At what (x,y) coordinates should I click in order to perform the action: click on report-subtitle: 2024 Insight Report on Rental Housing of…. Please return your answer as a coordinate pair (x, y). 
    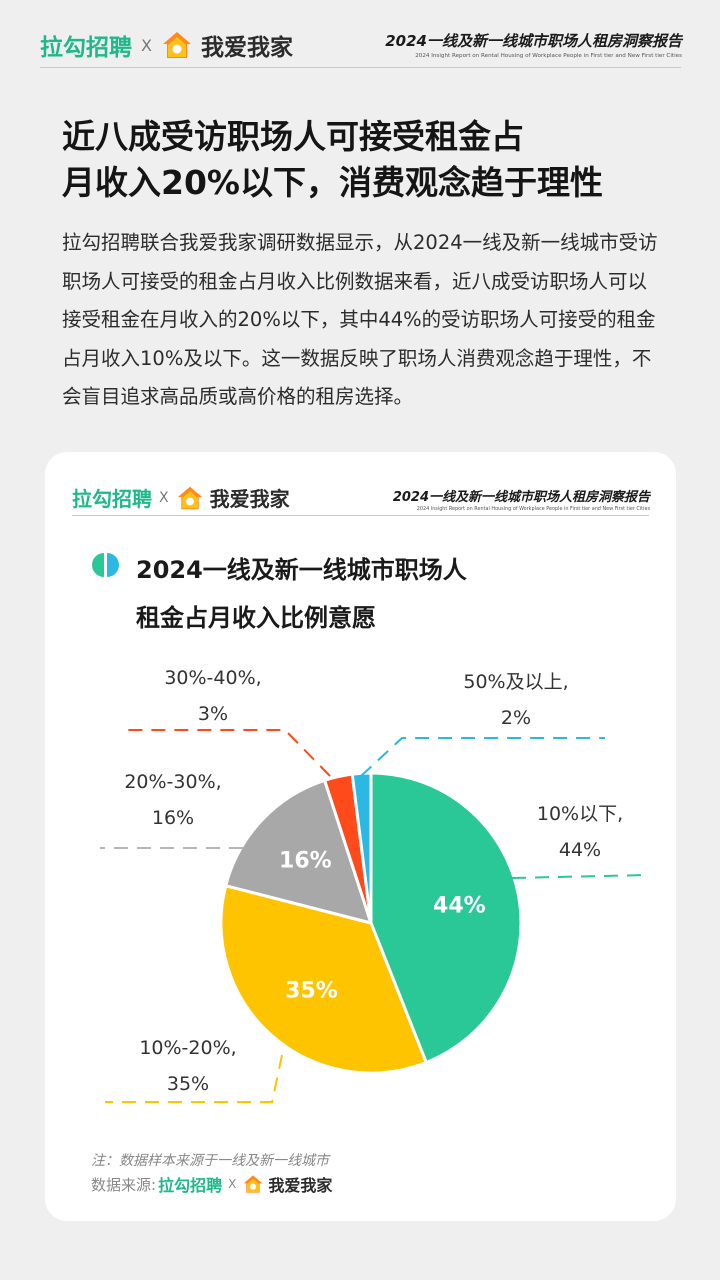
    Looking at the image, I should click on (548, 56).